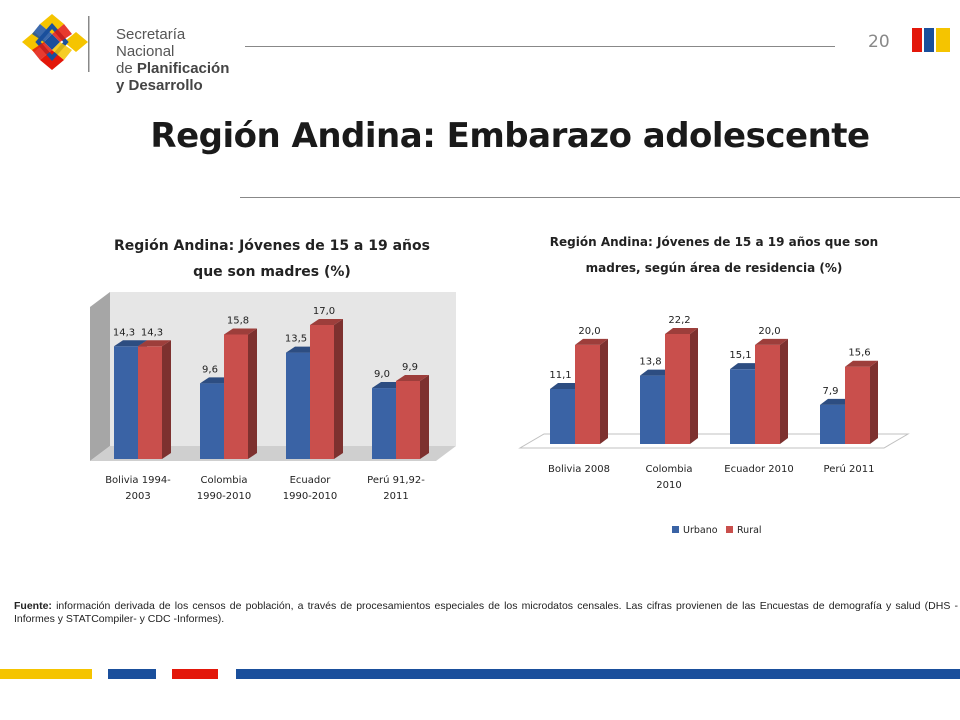 Image resolution: width=960 pixels, height=720 pixels. I want to click on footer-stripe-blue, so click(132, 674).